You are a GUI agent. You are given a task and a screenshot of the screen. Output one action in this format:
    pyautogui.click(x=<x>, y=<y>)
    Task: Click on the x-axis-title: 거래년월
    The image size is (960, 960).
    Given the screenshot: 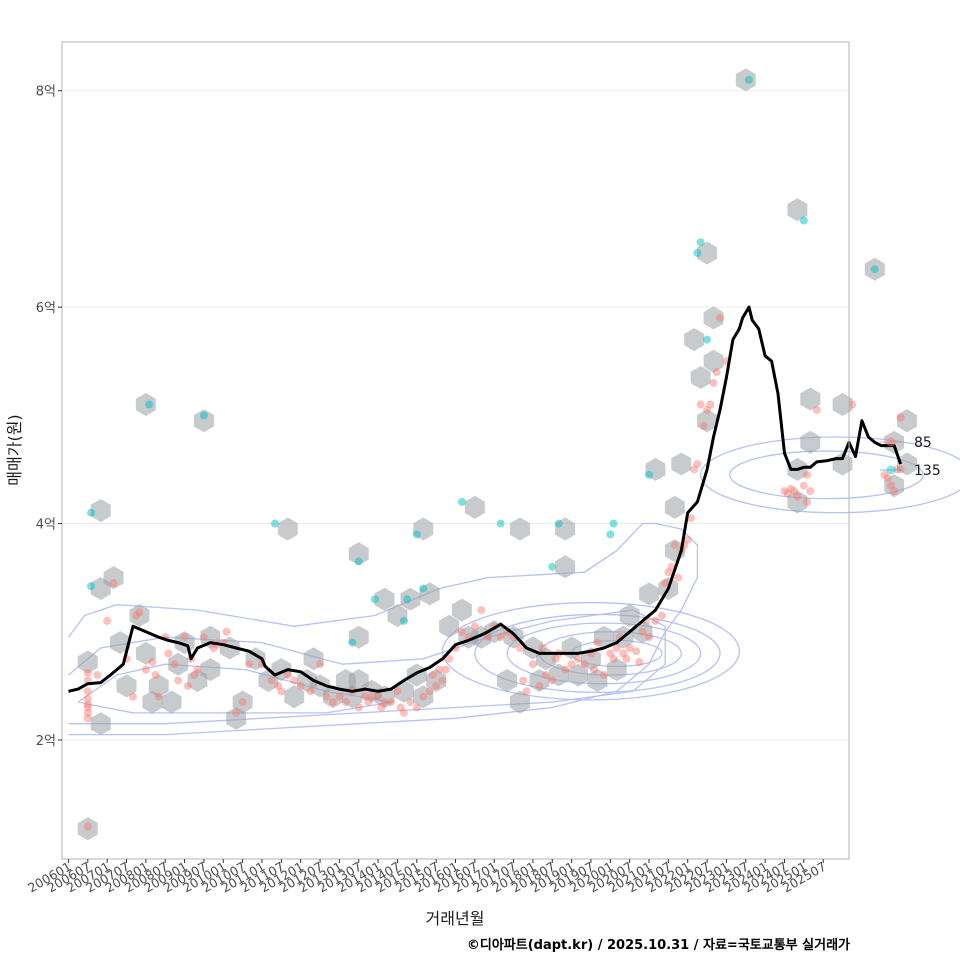 What is the action you would take?
    pyautogui.click(x=455, y=918)
    